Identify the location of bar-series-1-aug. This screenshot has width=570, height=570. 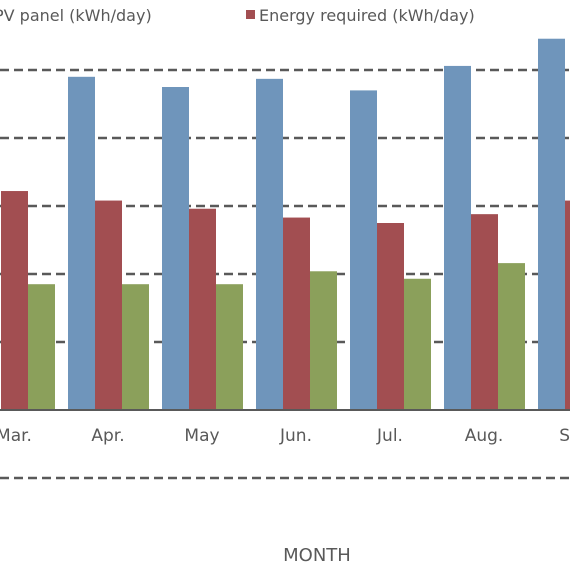
(457, 238).